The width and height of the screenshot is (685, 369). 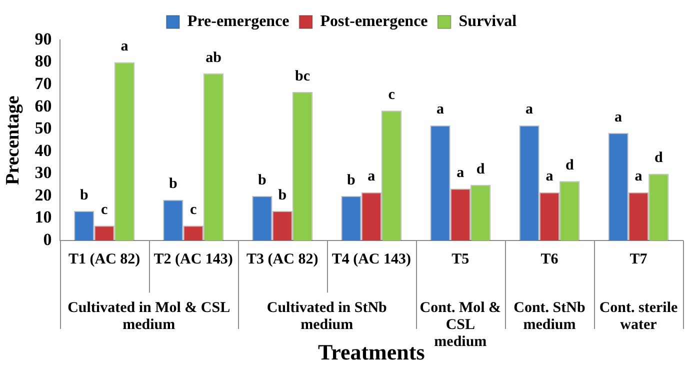 What do you see at coordinates (461, 259) in the screenshot?
I see `x-tick-label: T5` at bounding box center [461, 259].